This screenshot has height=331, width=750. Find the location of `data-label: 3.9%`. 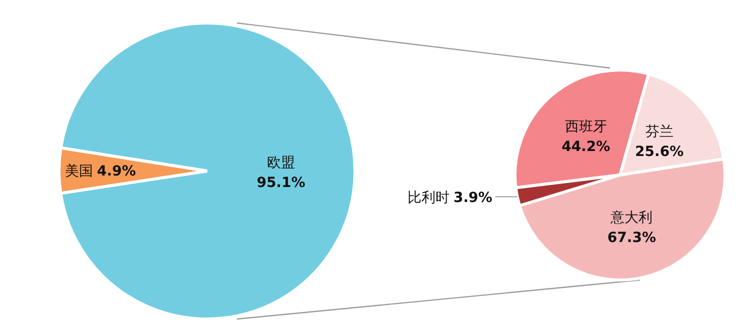

data-label: 3.9% is located at coordinates (472, 198).